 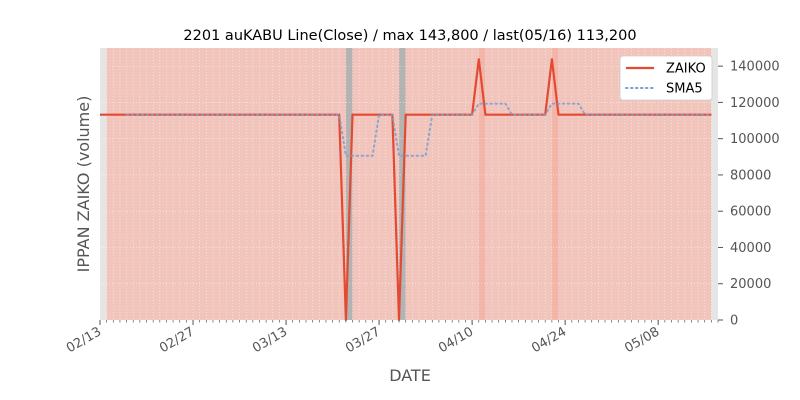 What do you see at coordinates (755, 139) in the screenshot?
I see `y-tick-label: 100000` at bounding box center [755, 139].